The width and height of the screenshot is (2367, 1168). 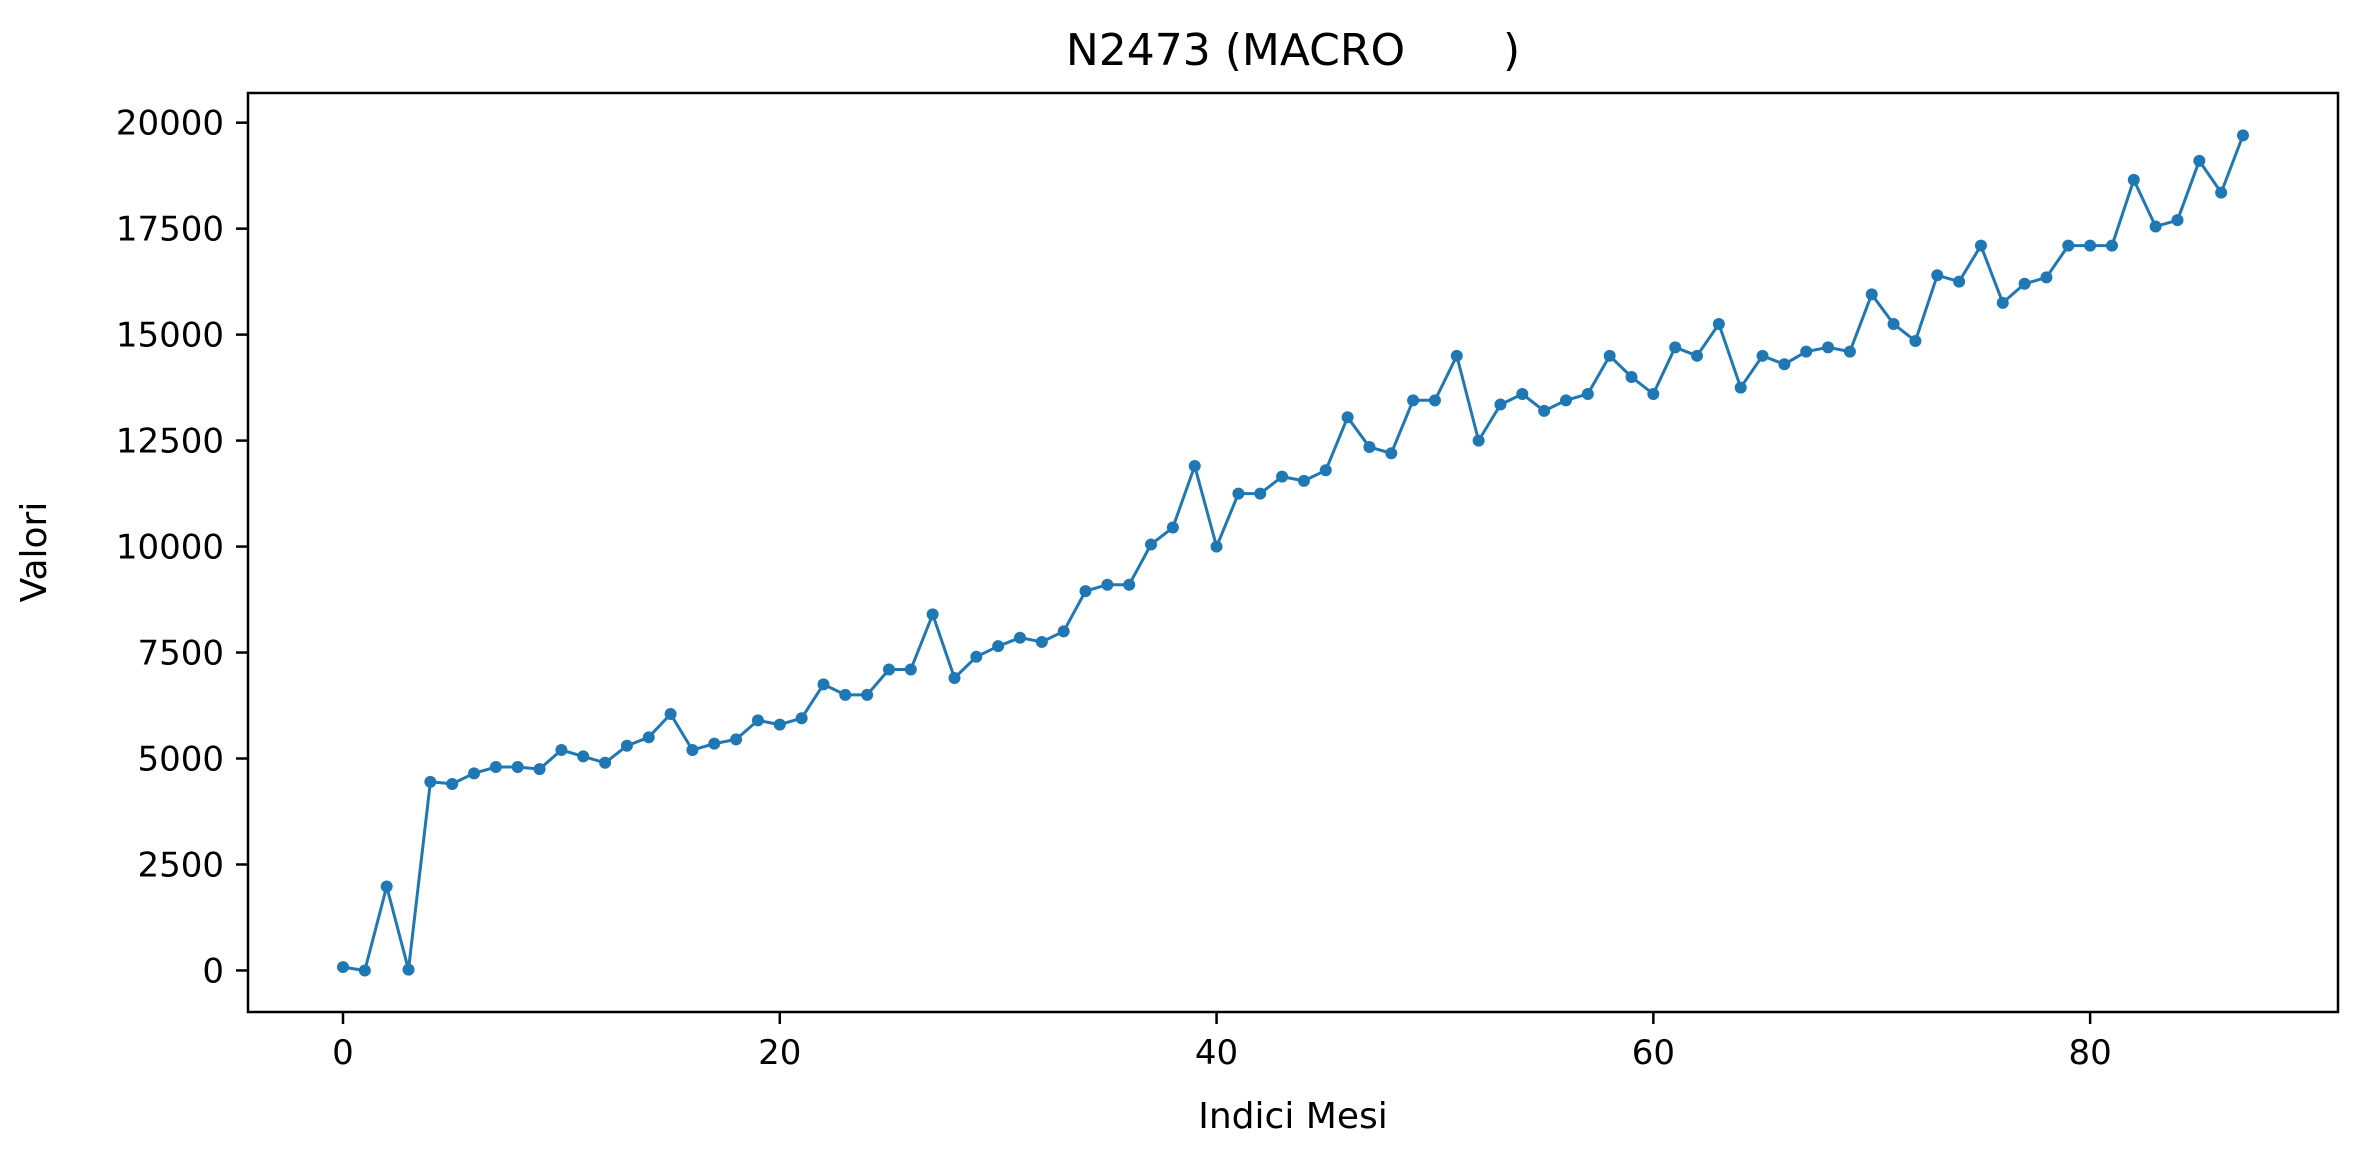 I want to click on x-tick-label: 40, so click(x=1216, y=1053).